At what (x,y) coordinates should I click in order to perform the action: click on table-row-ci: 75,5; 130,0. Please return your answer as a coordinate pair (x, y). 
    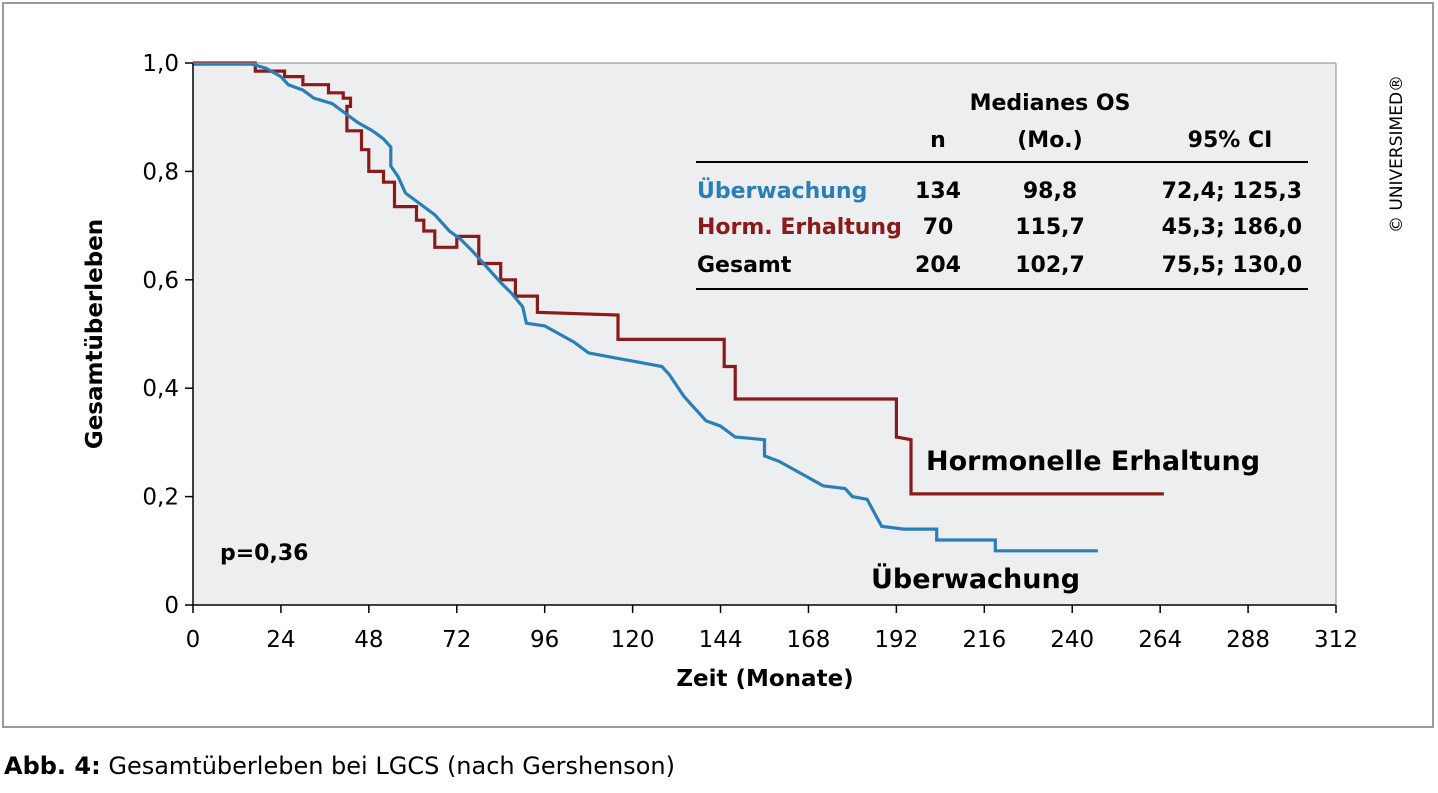
    Looking at the image, I should click on (1232, 265).